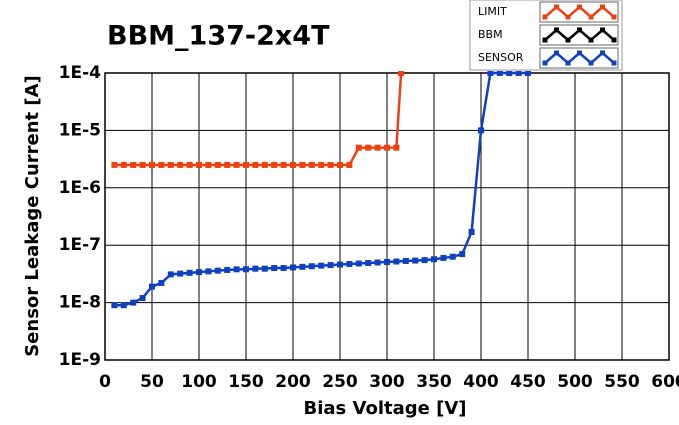 The image size is (679, 425). I want to click on x-tick-label: 350, so click(434, 382).